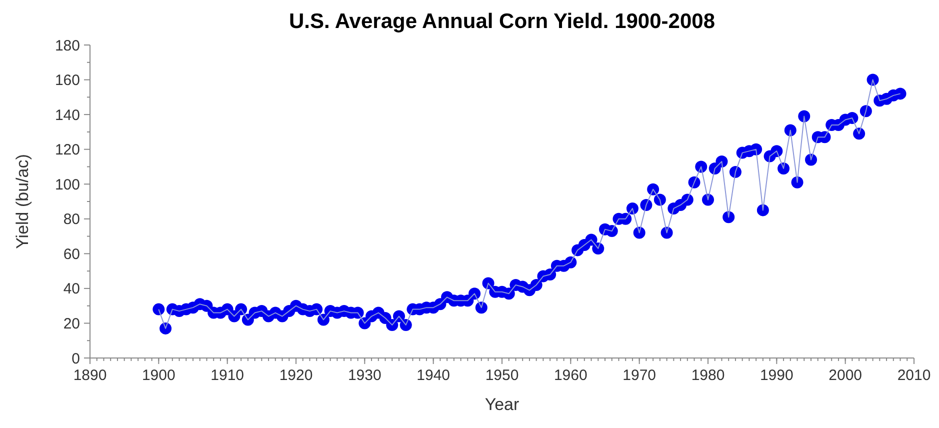 Image resolution: width=939 pixels, height=428 pixels. Describe the element at coordinates (67, 115) in the screenshot. I see `y-tick-label: 140` at that location.